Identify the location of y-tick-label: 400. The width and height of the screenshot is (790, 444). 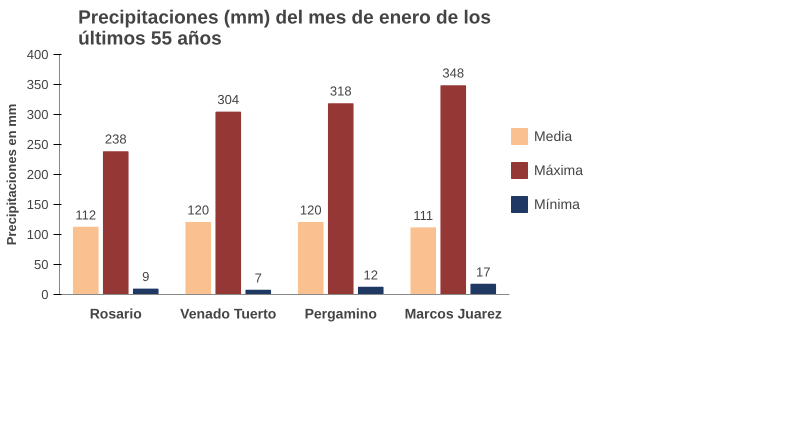
(37, 54).